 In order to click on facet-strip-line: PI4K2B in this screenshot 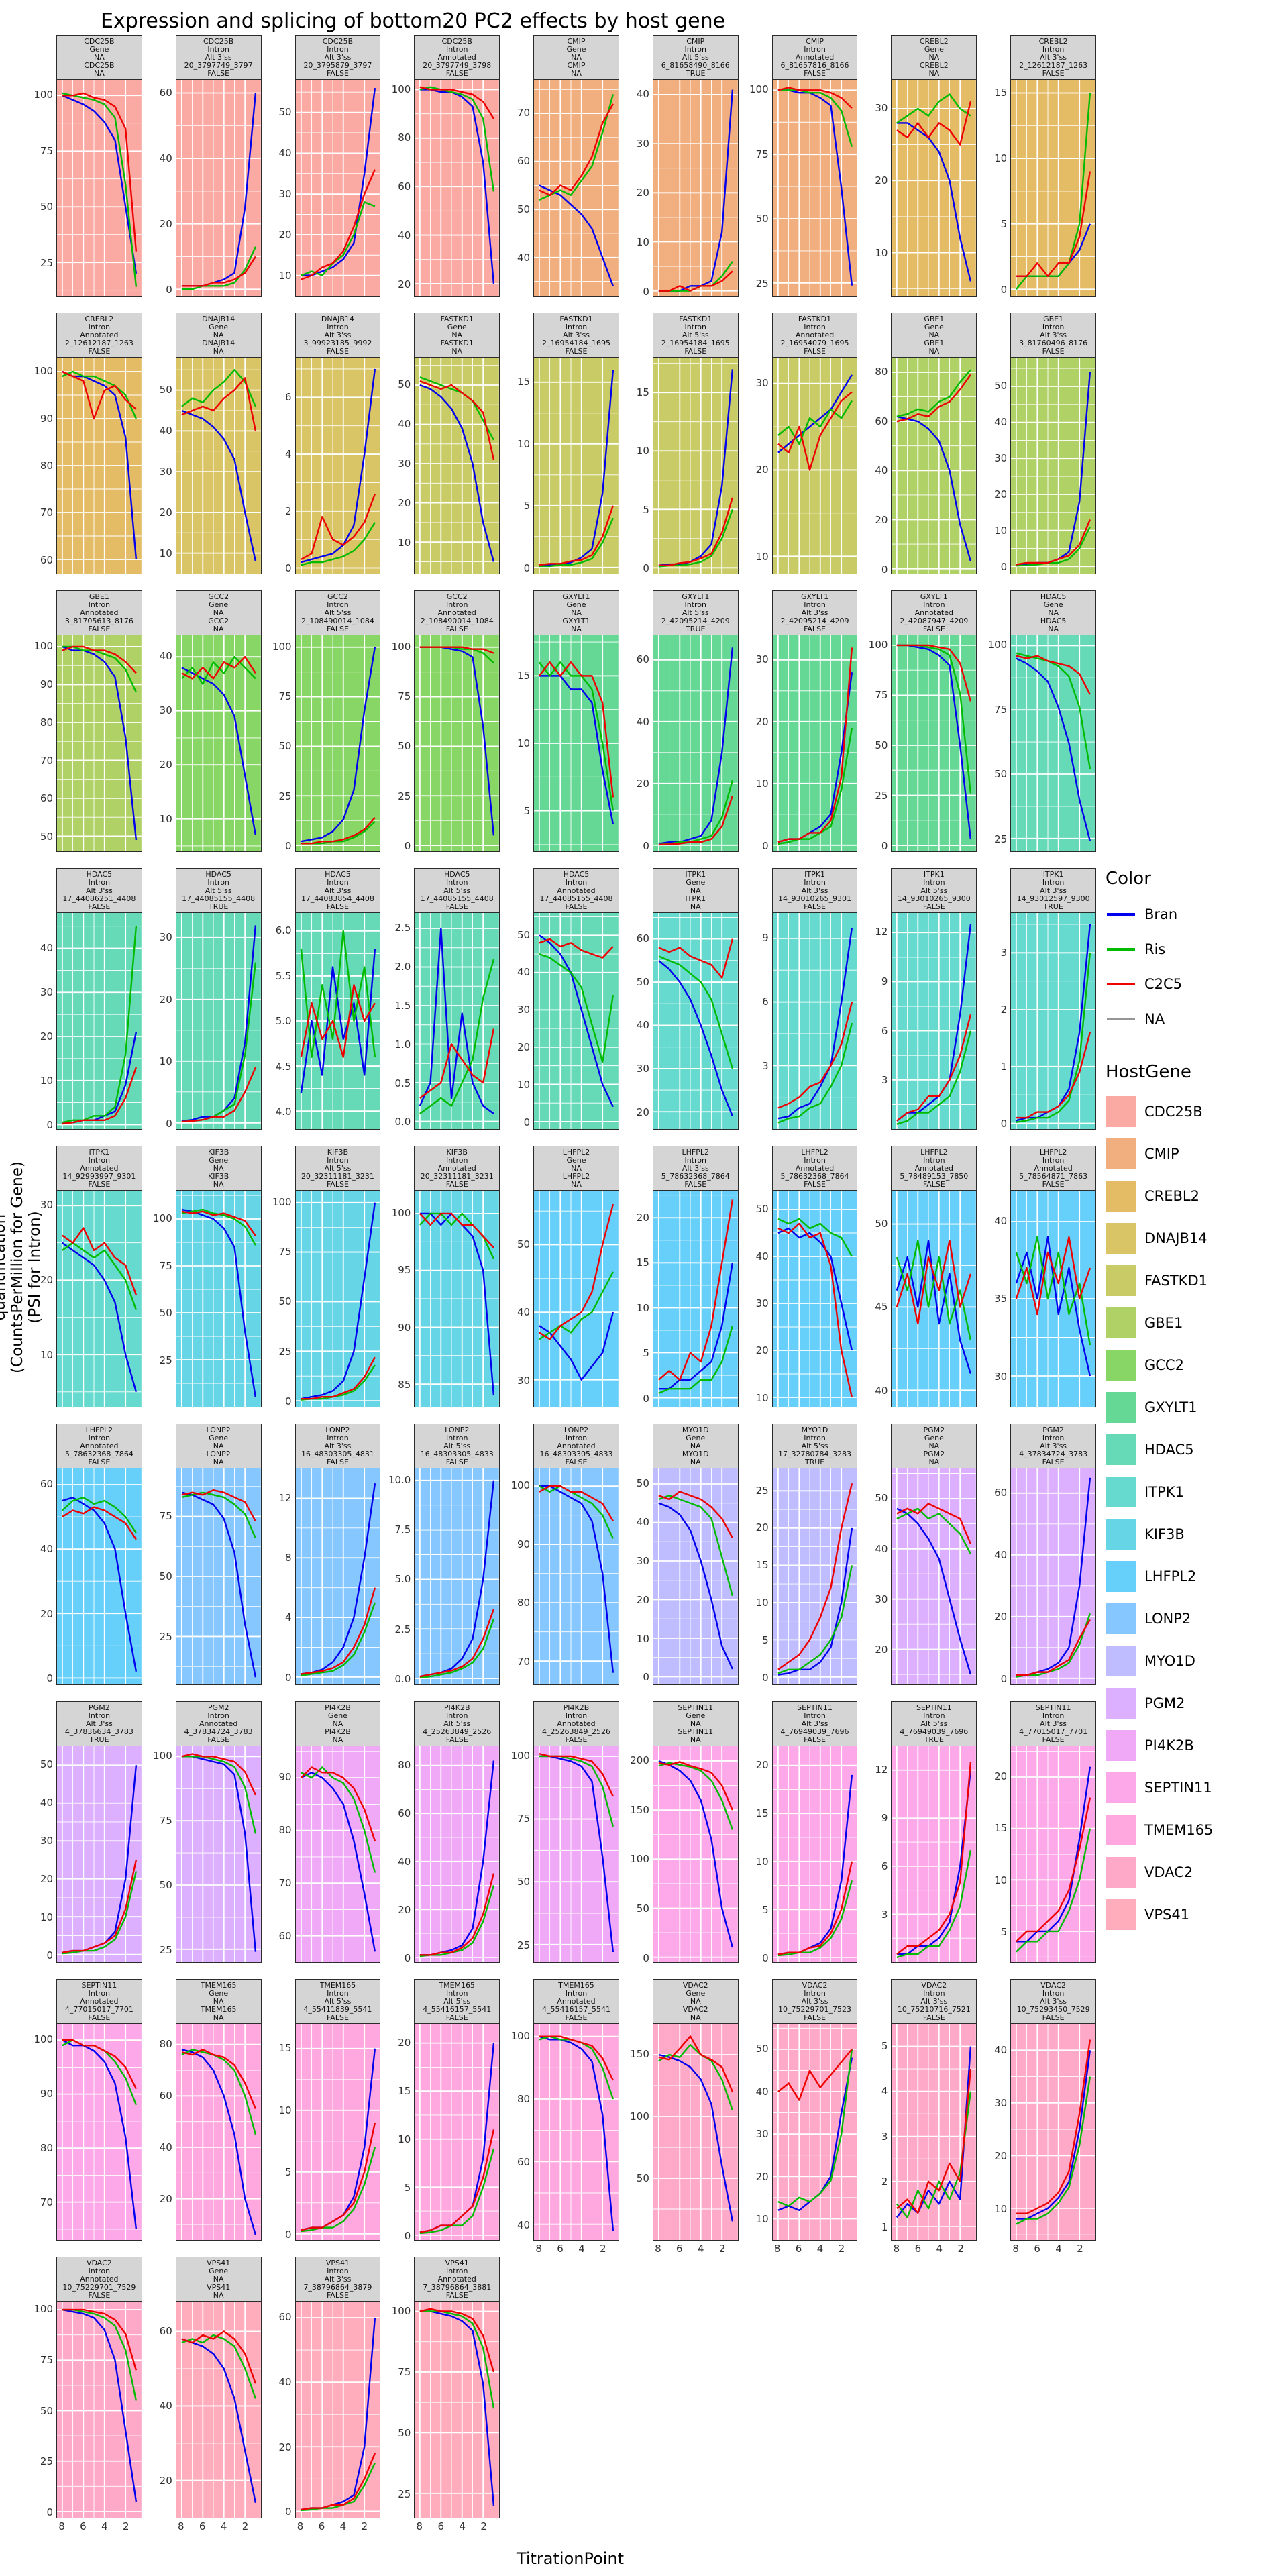, I will do `click(338, 1707)`.